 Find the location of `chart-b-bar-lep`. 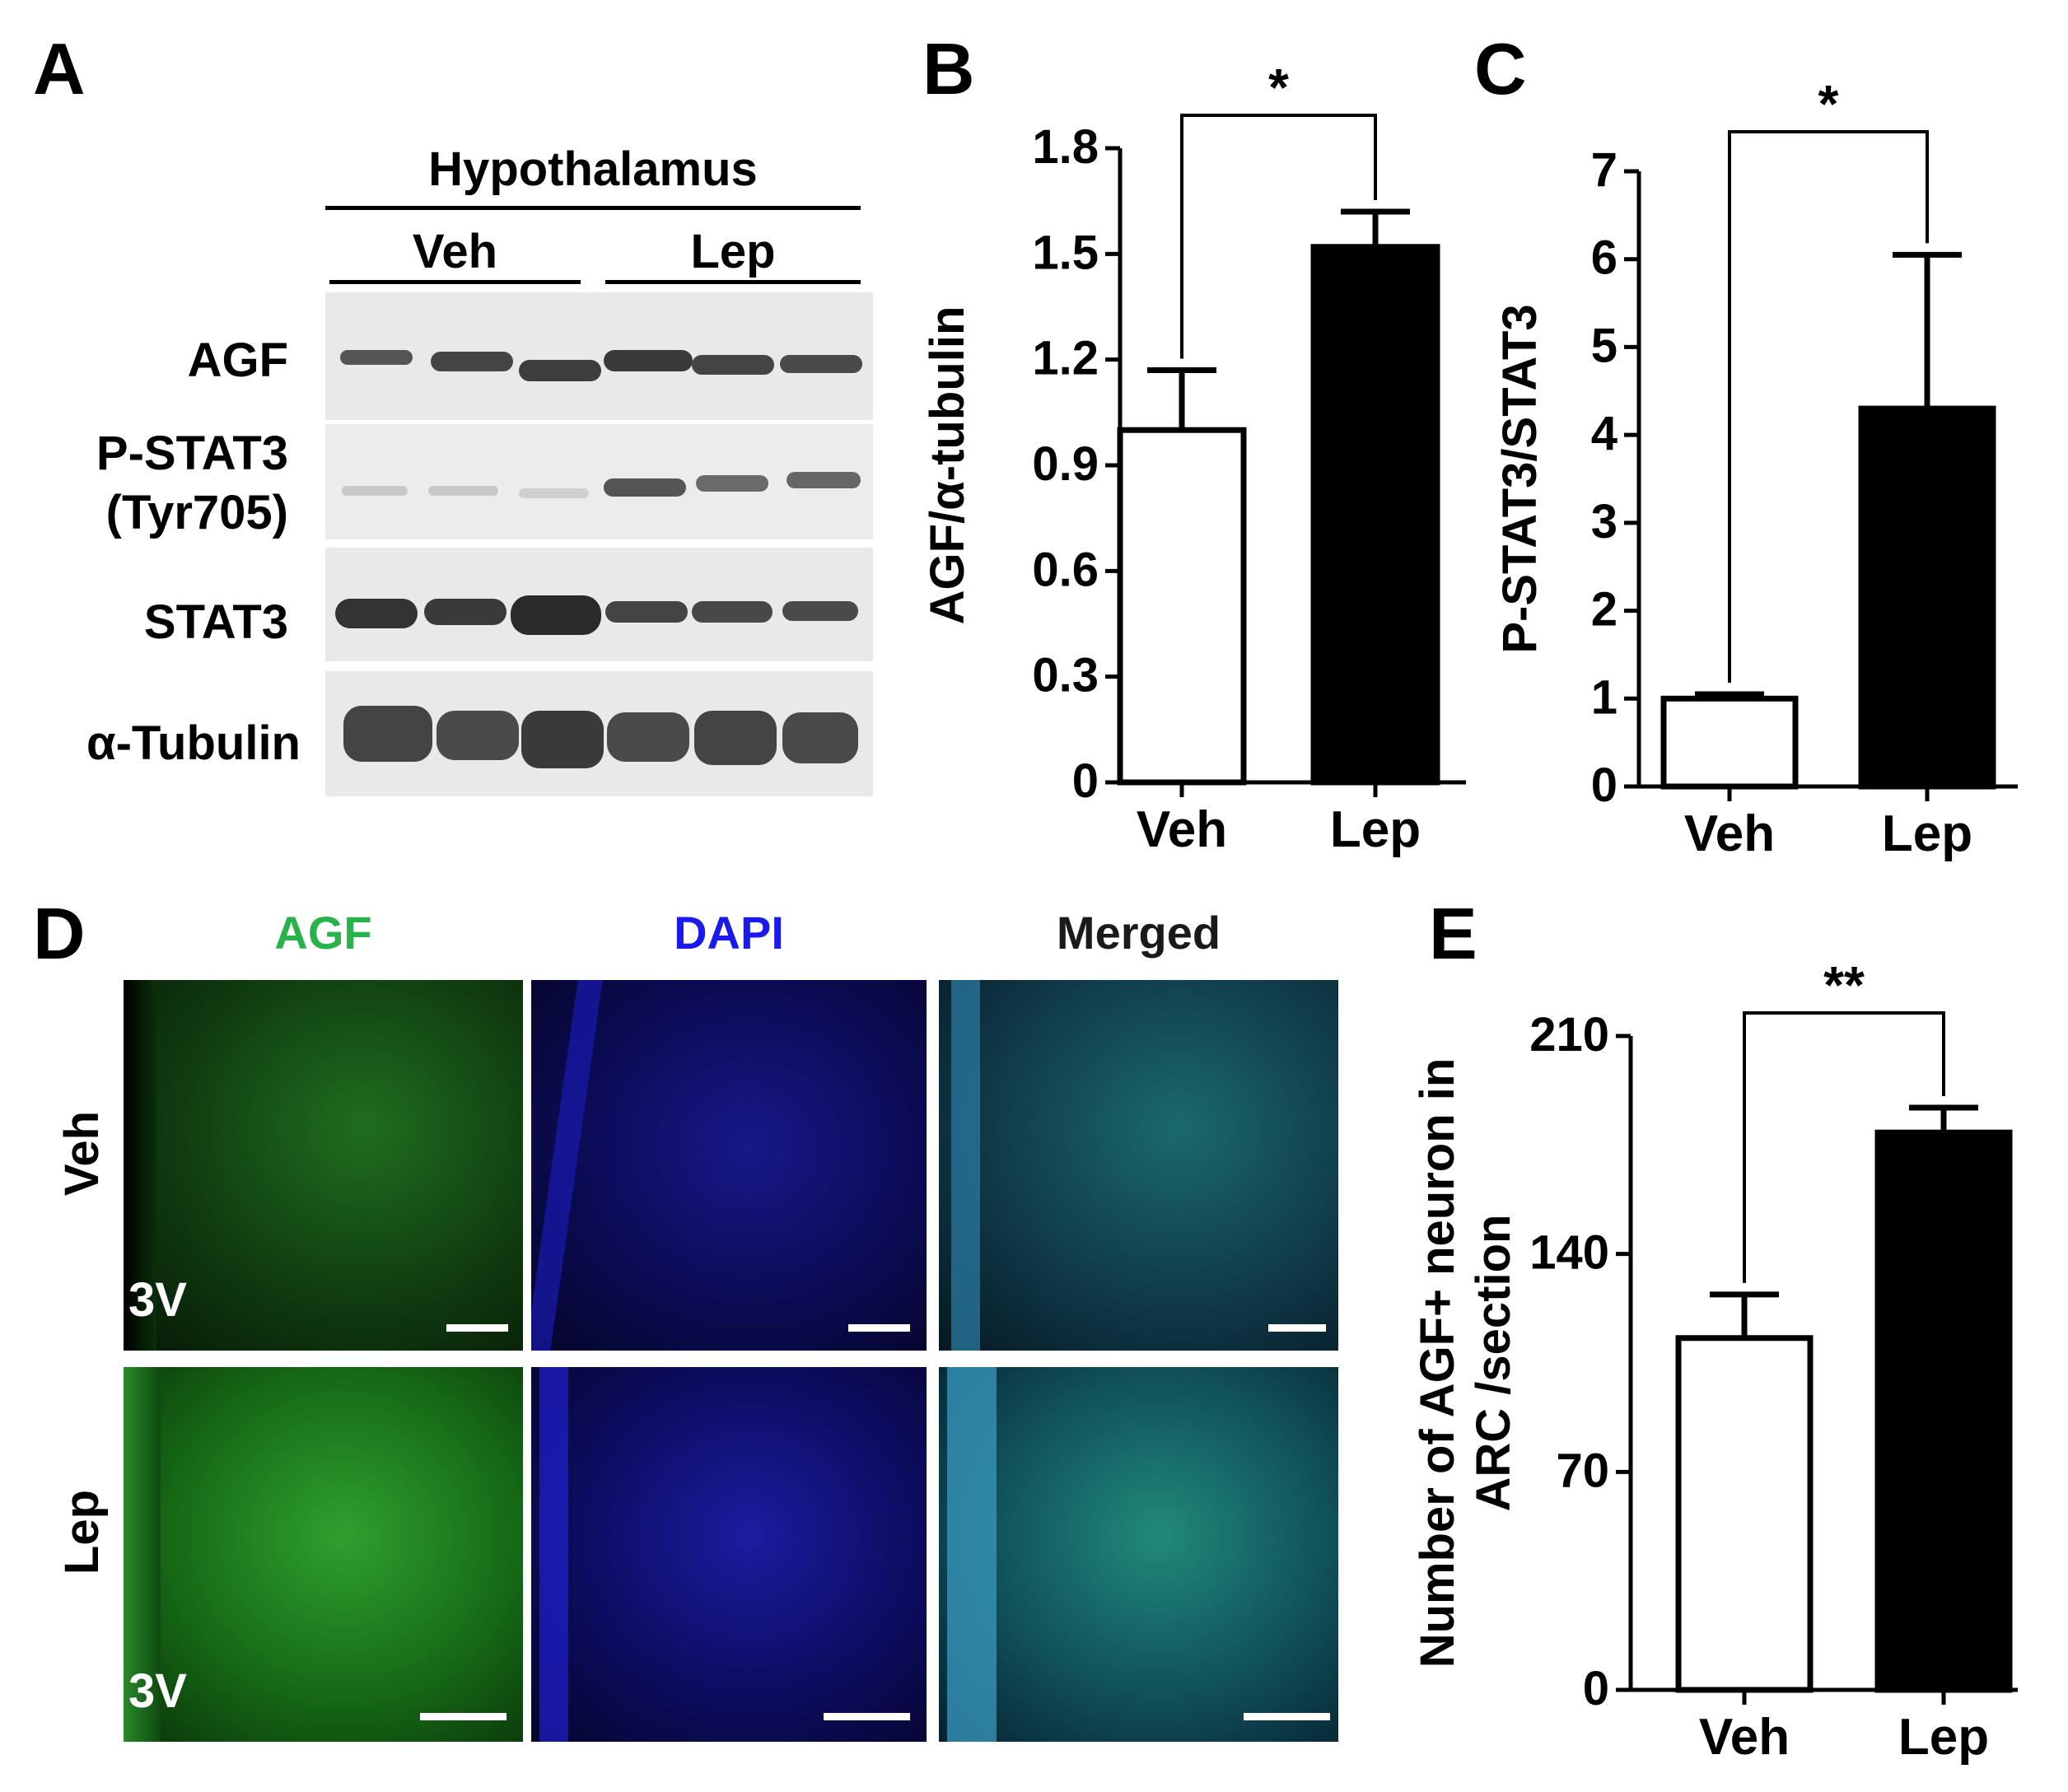

chart-b-bar-lep is located at coordinates (1375, 515).